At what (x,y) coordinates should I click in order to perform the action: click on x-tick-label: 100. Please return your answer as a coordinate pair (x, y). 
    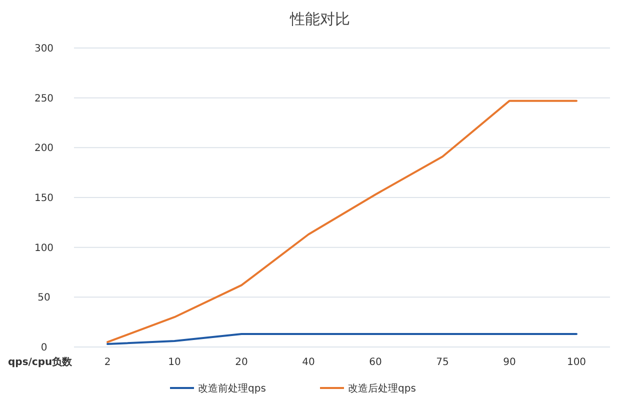
    Looking at the image, I should click on (576, 362).